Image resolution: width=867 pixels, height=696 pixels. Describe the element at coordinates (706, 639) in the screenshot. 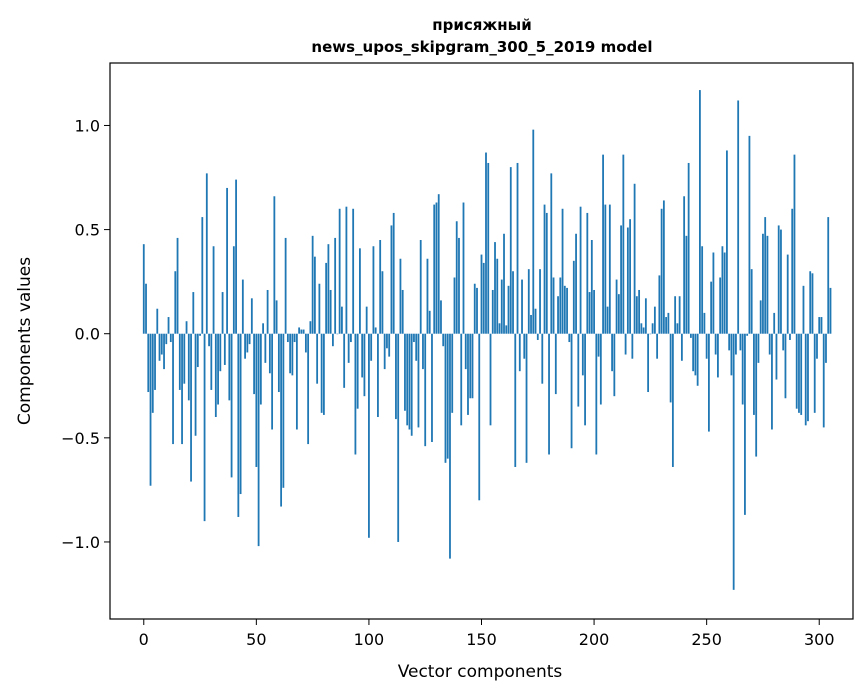

I see `x-tick-label: 250` at that location.